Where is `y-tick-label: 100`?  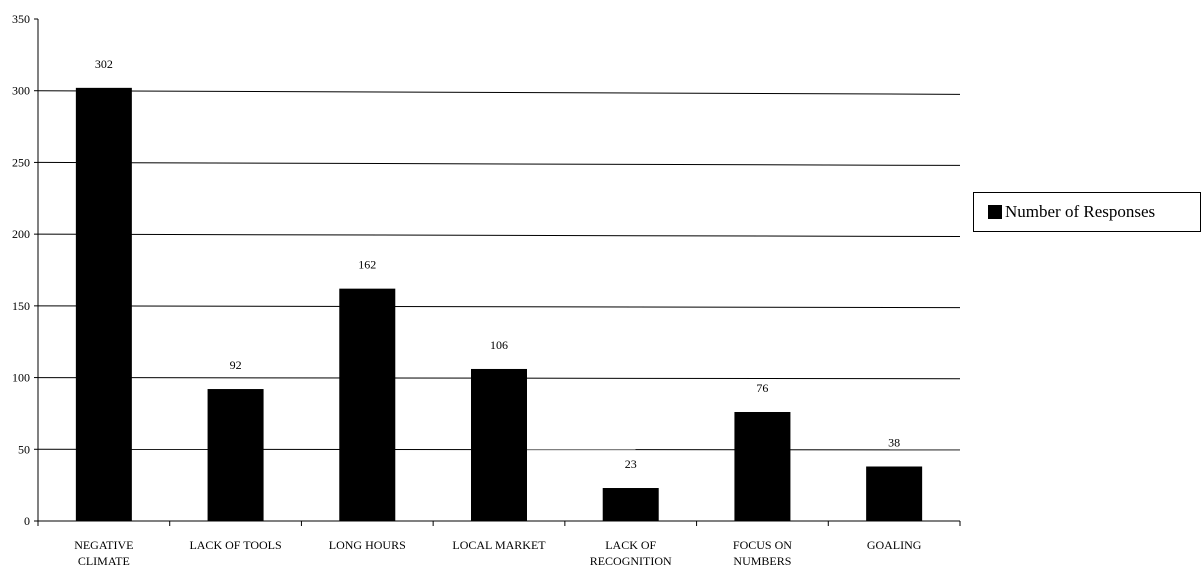
y-tick-label: 100 is located at coordinates (21, 378).